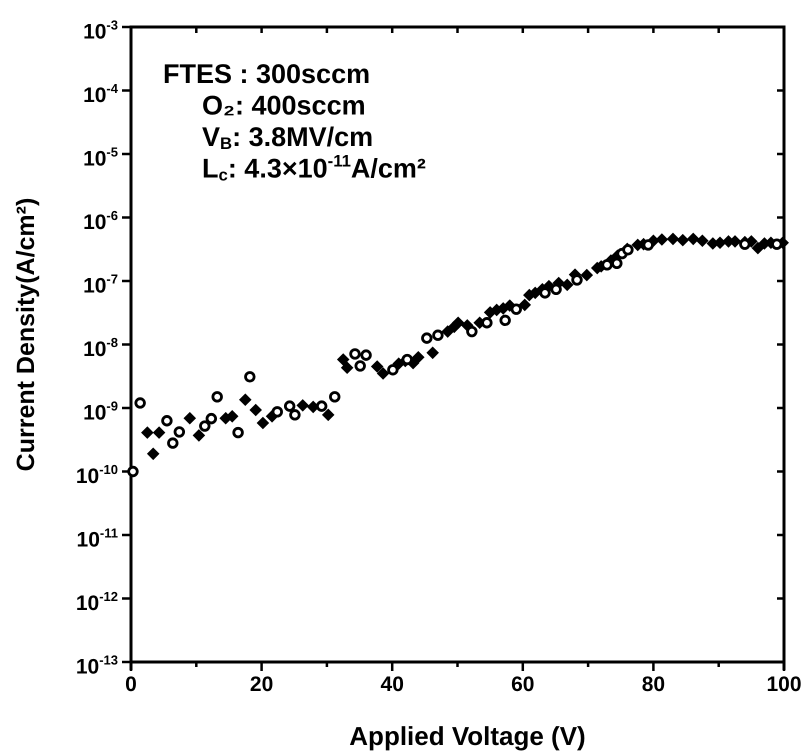  What do you see at coordinates (654, 684) in the screenshot?
I see `x-tick-label: 80` at bounding box center [654, 684].